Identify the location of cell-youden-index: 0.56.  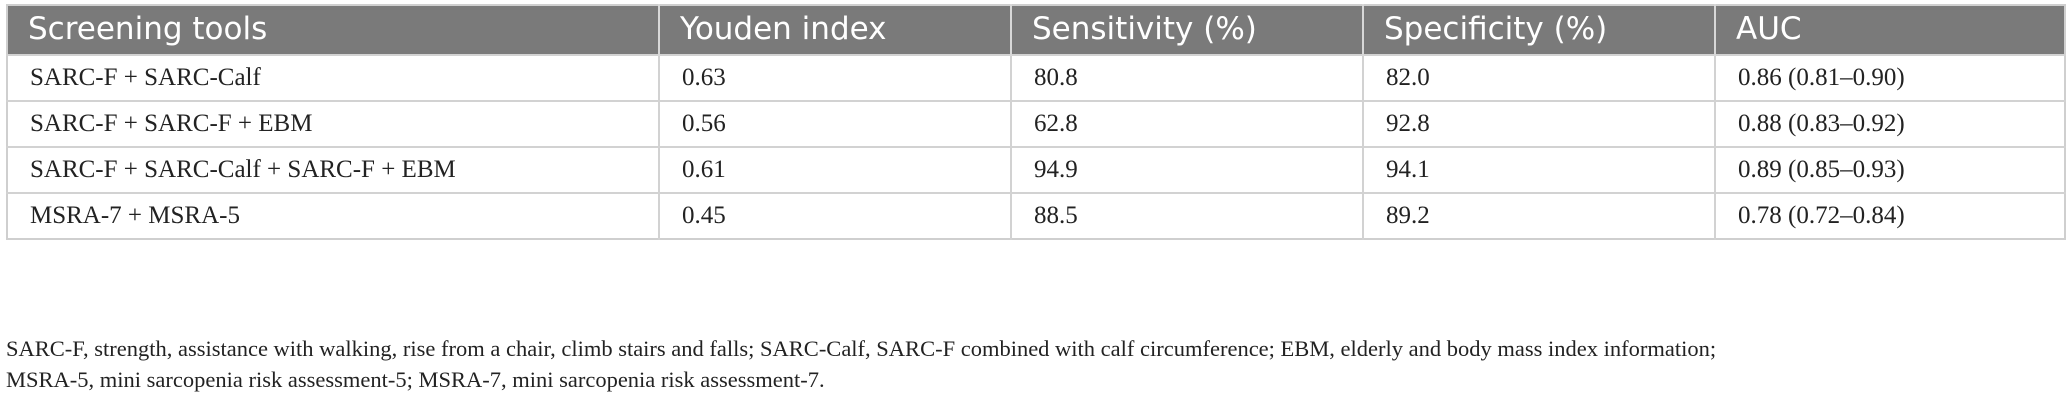
(835, 123).